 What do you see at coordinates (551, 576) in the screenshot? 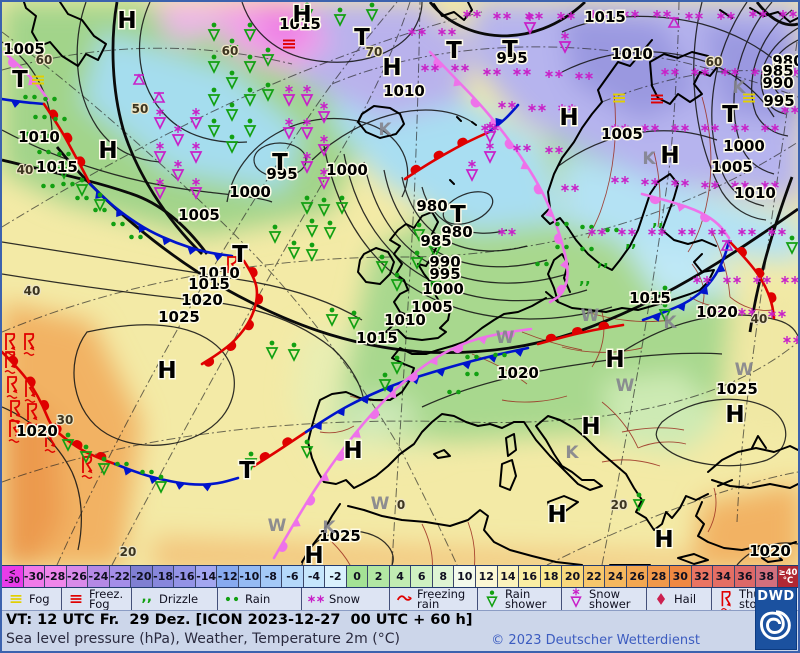
I see `scale-cell: 18` at bounding box center [551, 576].